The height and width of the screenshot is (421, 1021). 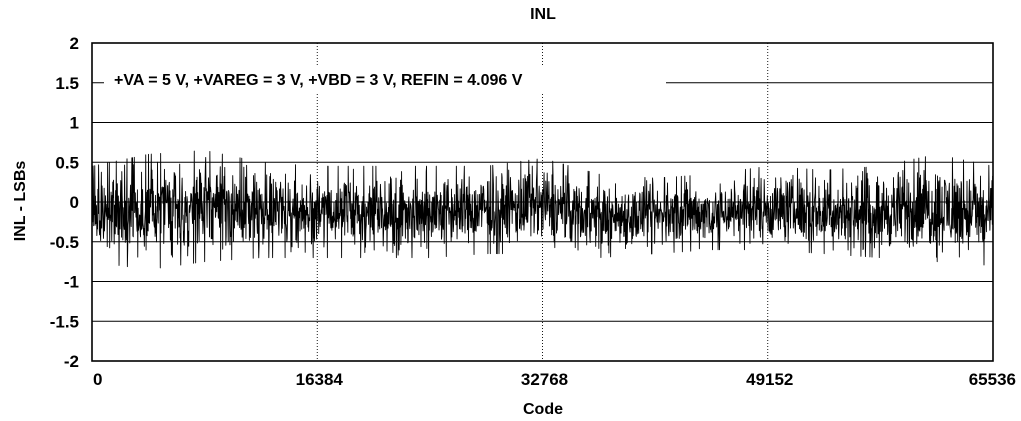 What do you see at coordinates (97, 379) in the screenshot?
I see `x-tick-label: 0` at bounding box center [97, 379].